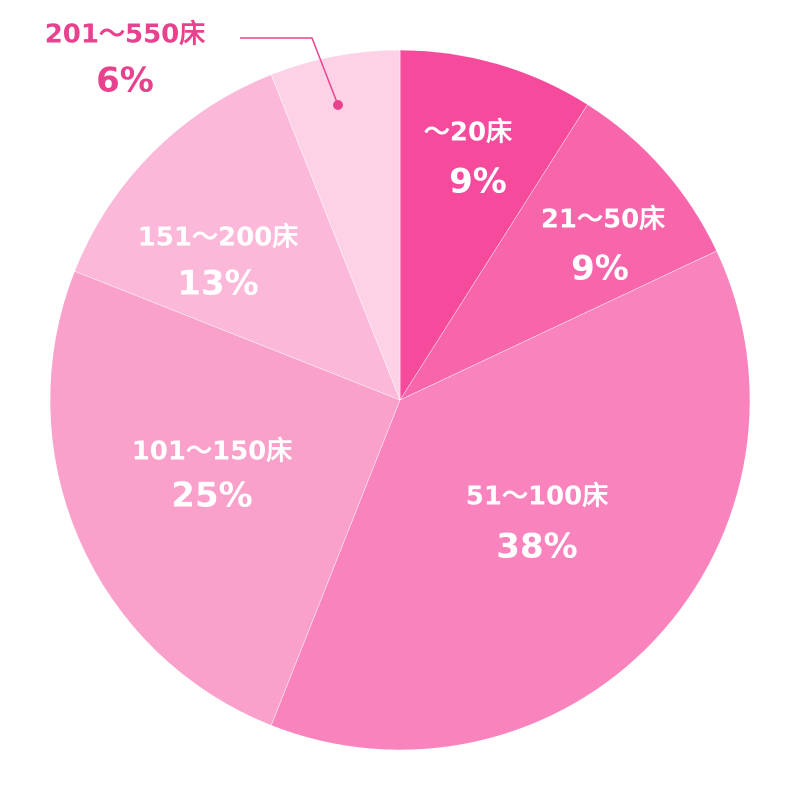 This screenshot has height=800, width=800. What do you see at coordinates (603, 219) in the screenshot?
I see `slice-label: 21〜50床` at bounding box center [603, 219].